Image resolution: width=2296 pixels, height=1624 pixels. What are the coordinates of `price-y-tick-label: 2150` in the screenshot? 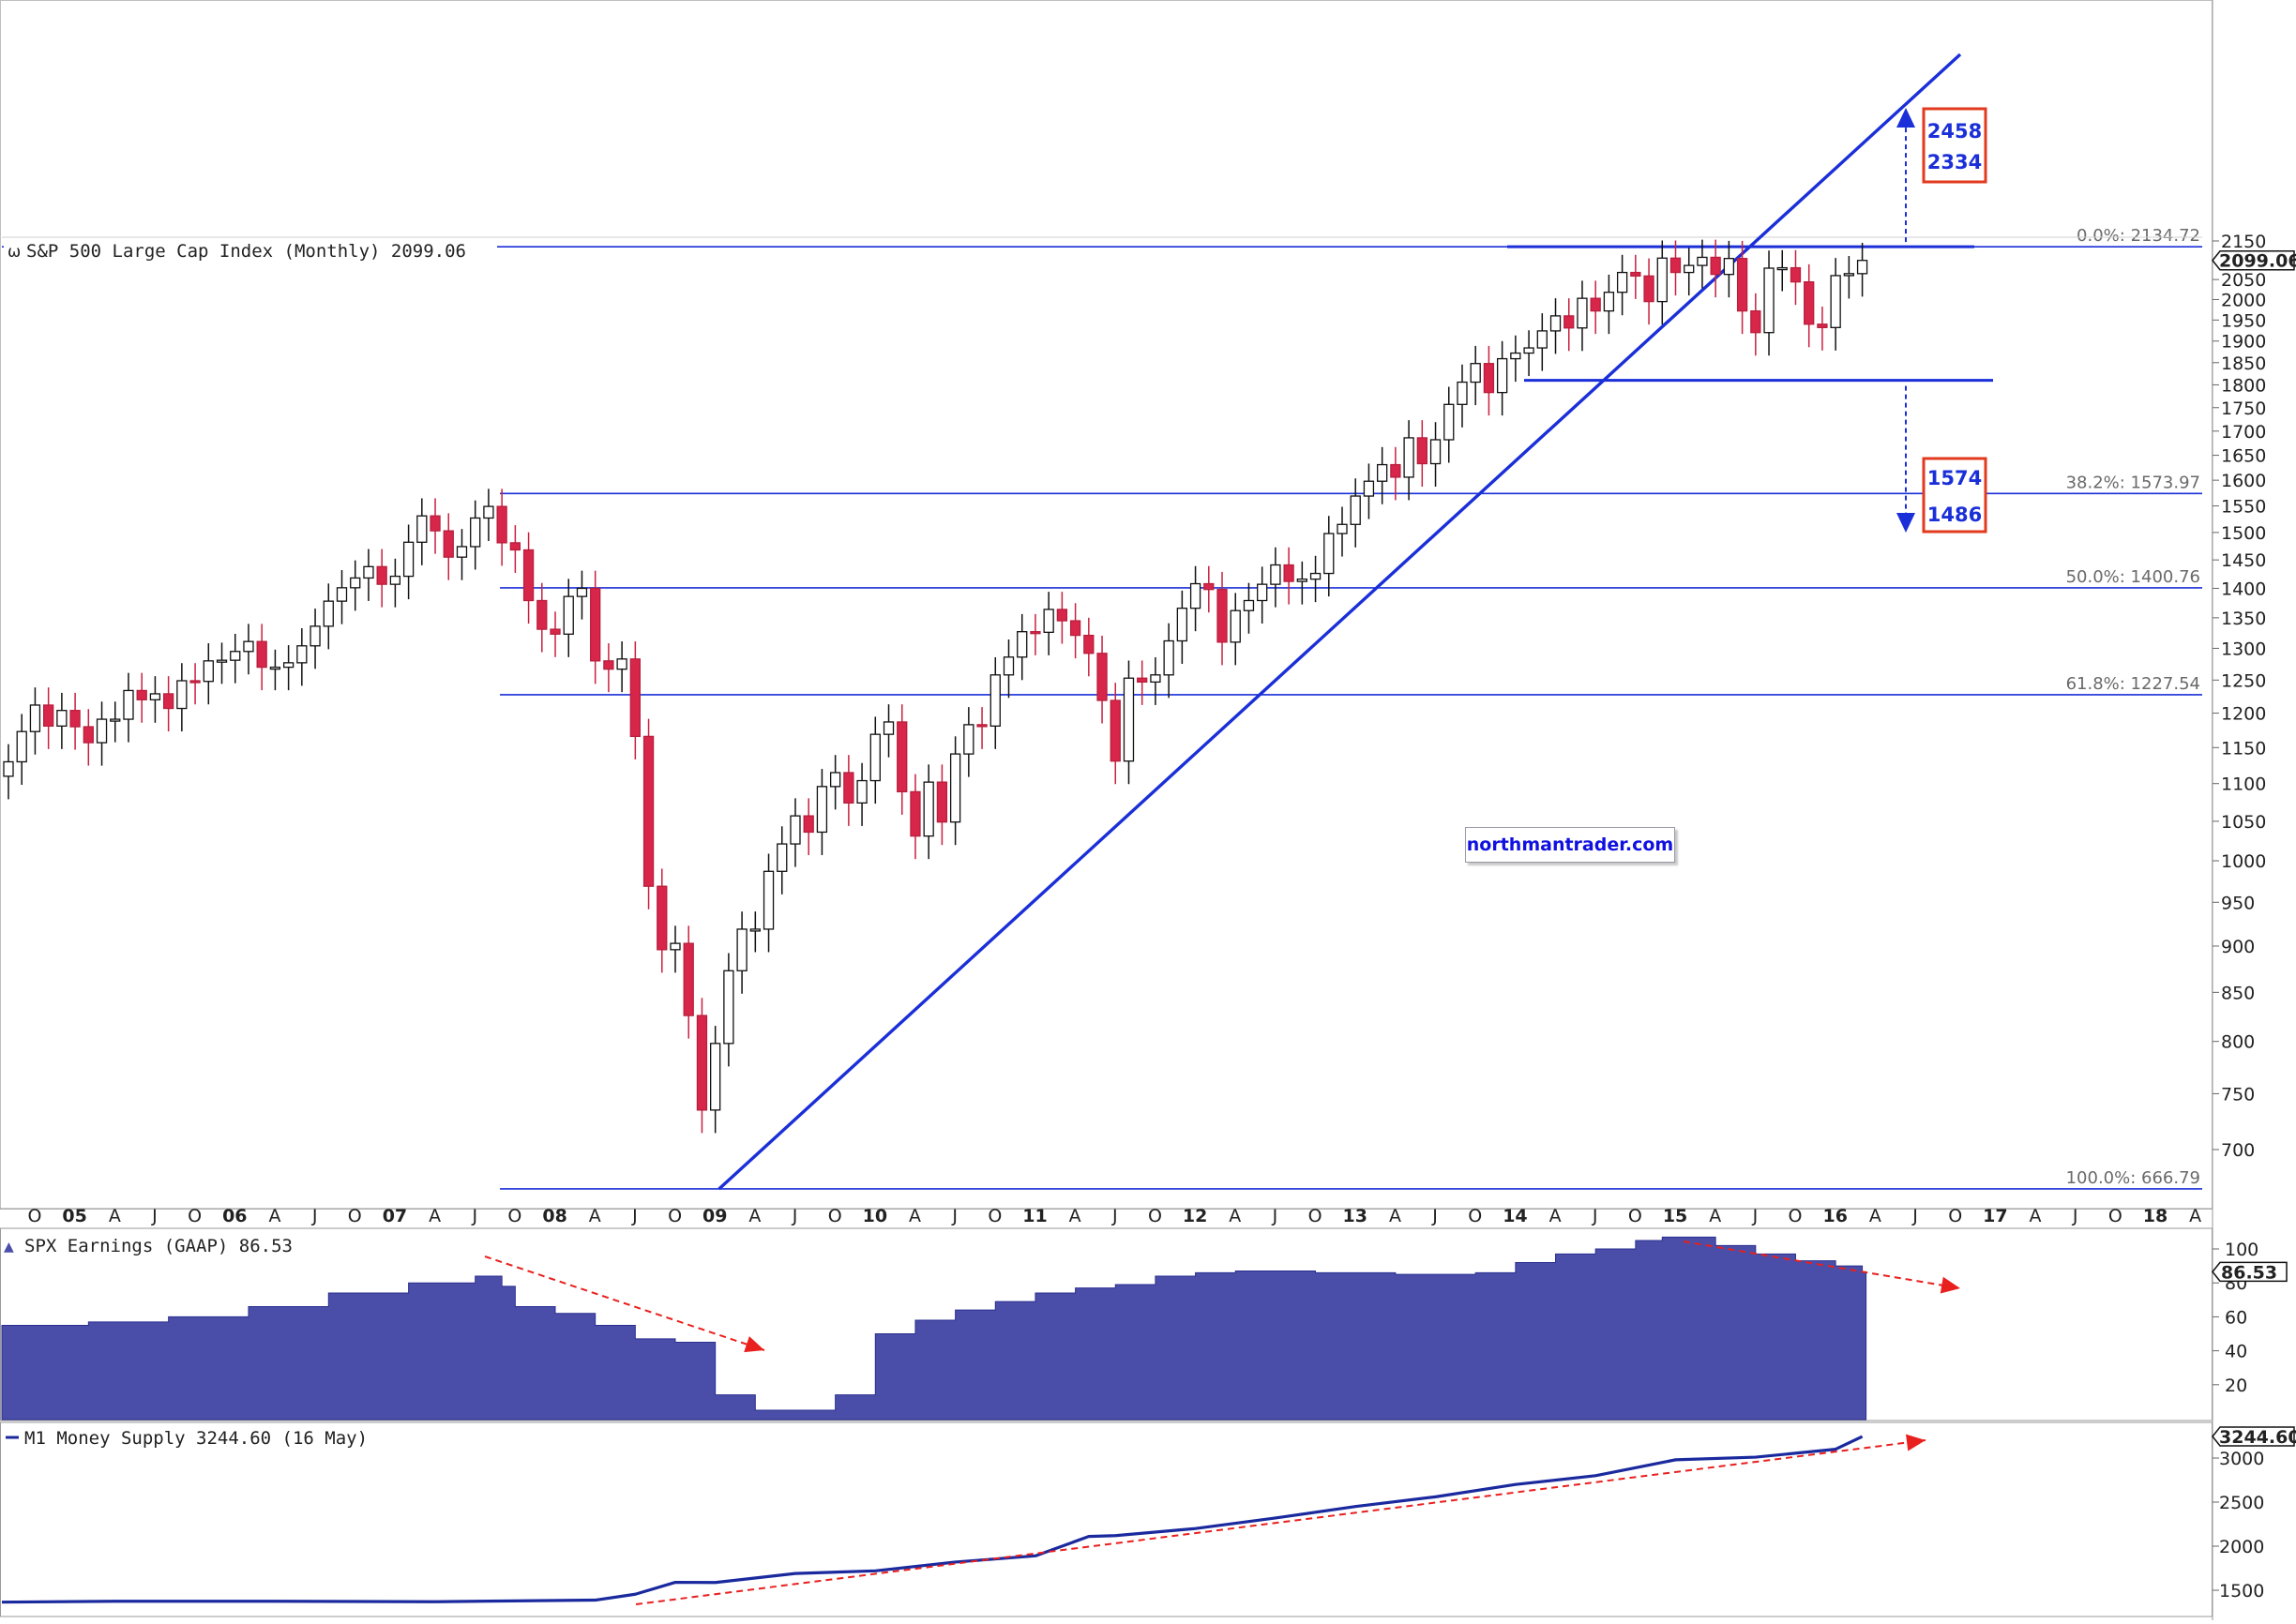 It's located at (2243, 242).